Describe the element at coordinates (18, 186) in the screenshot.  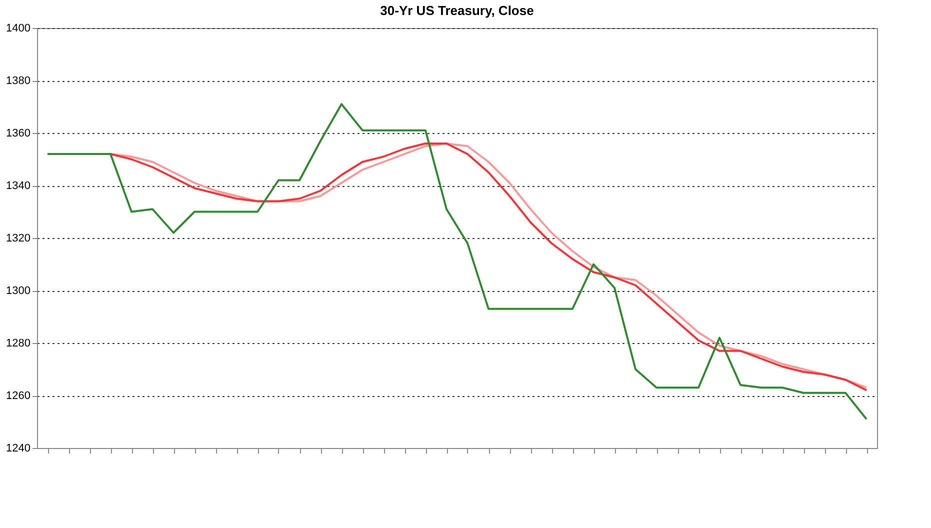
I see `y-tick-label: 1340` at that location.